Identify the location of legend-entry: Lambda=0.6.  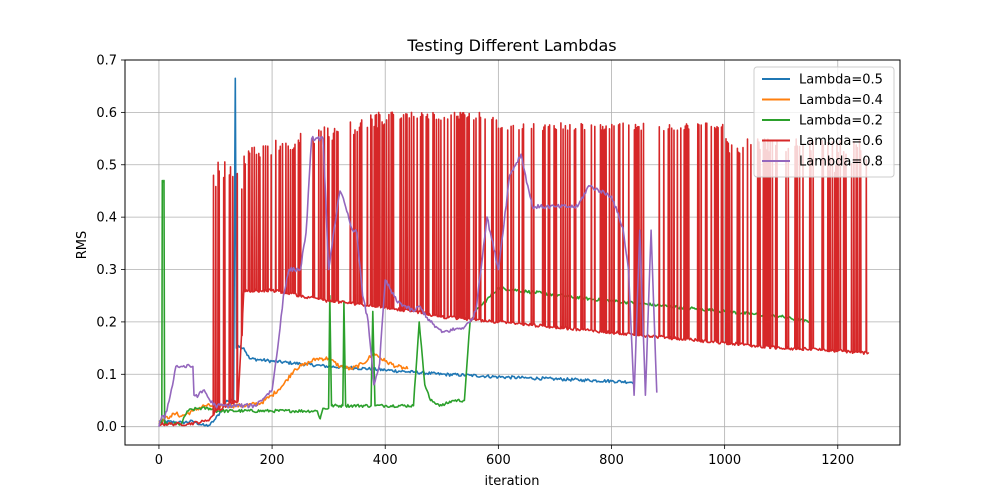
(841, 141).